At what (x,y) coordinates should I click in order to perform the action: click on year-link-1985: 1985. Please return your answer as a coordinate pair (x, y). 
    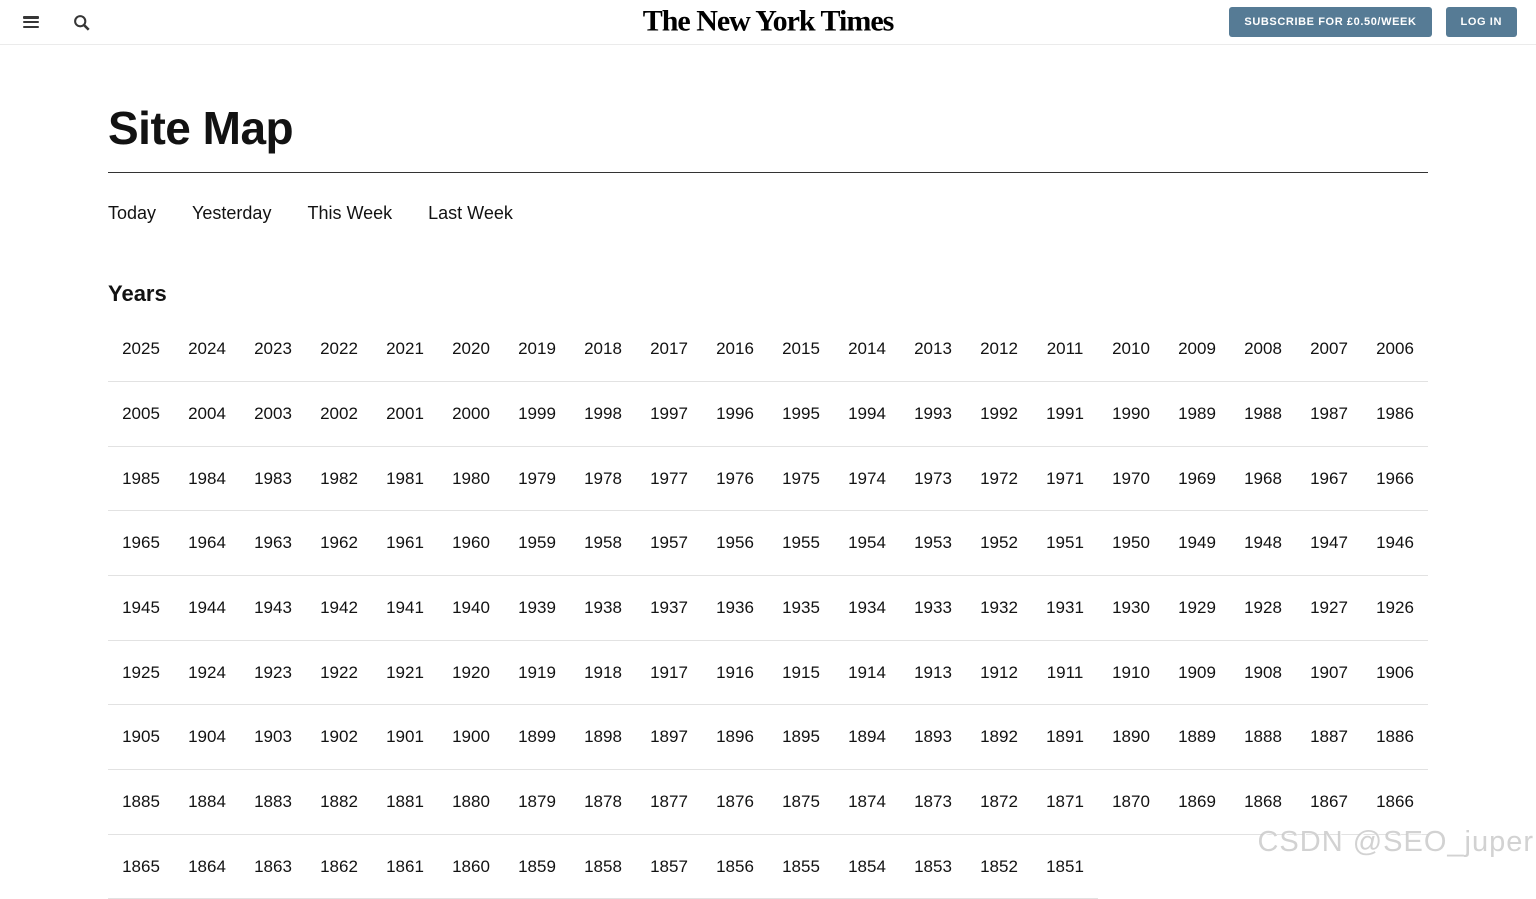
    Looking at the image, I should click on (141, 479).